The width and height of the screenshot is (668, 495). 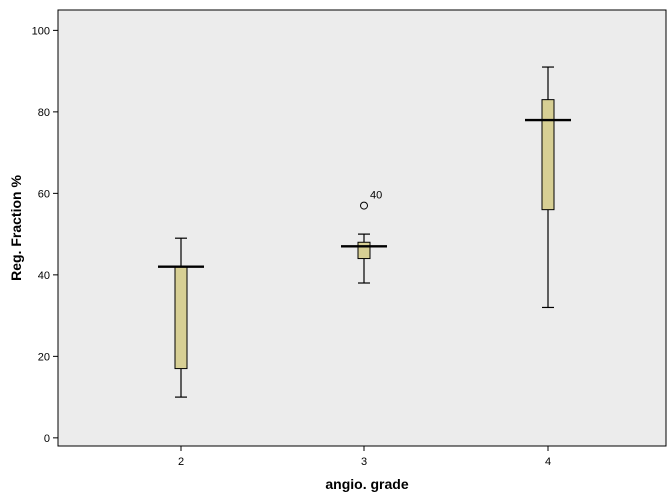 I want to click on outlier-point, so click(x=364, y=205).